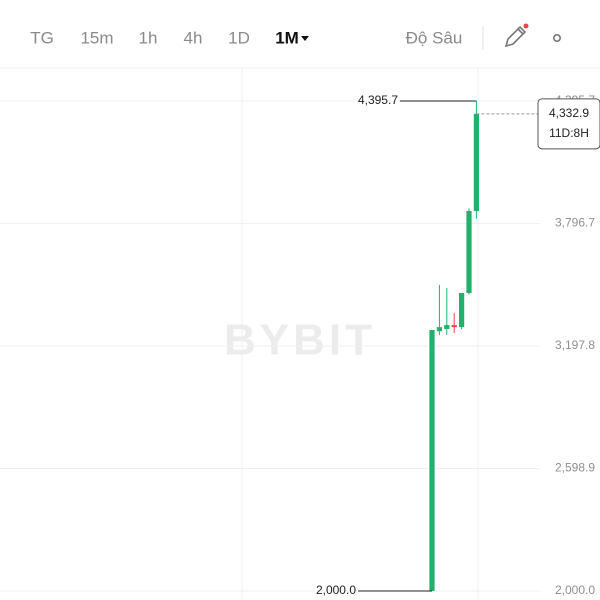 The height and width of the screenshot is (600, 600). What do you see at coordinates (516, 35) in the screenshot?
I see `pencil-icon` at bounding box center [516, 35].